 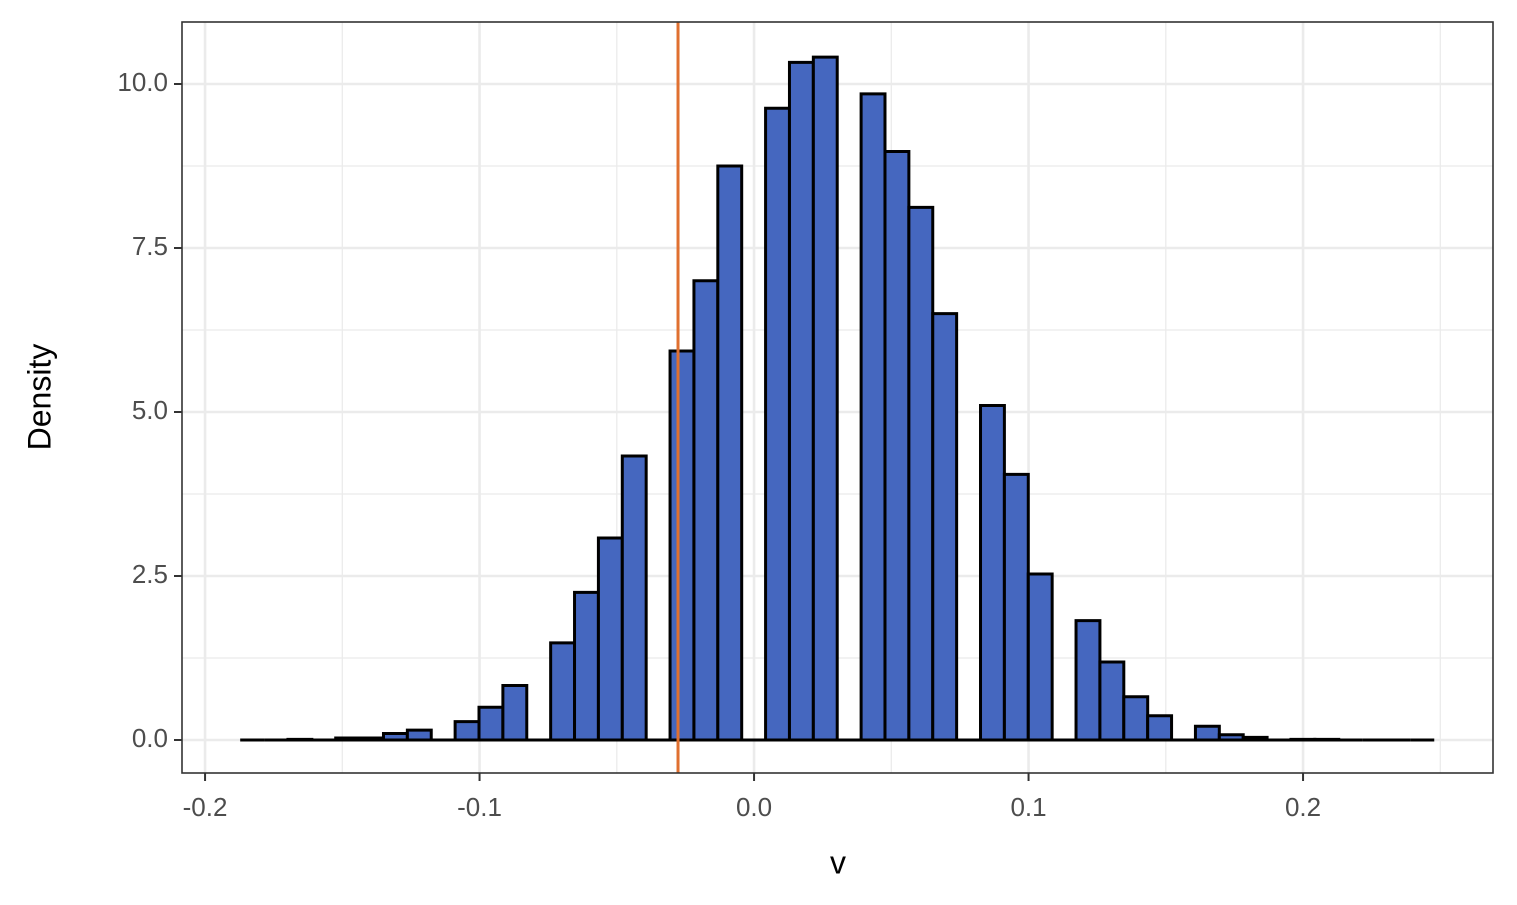 I want to click on y-axis-title: Density, so click(x=39, y=397).